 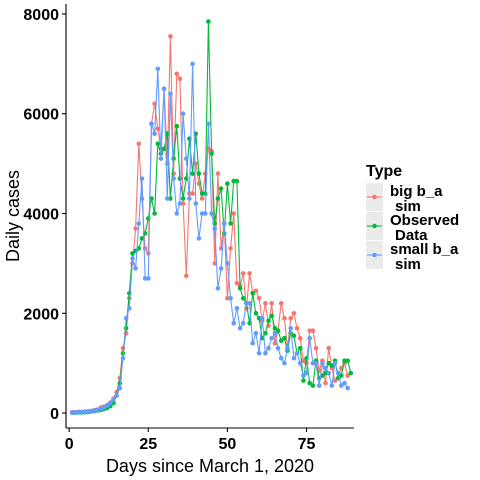 What do you see at coordinates (424, 220) in the screenshot?
I see `legend-label: Observed` at bounding box center [424, 220].